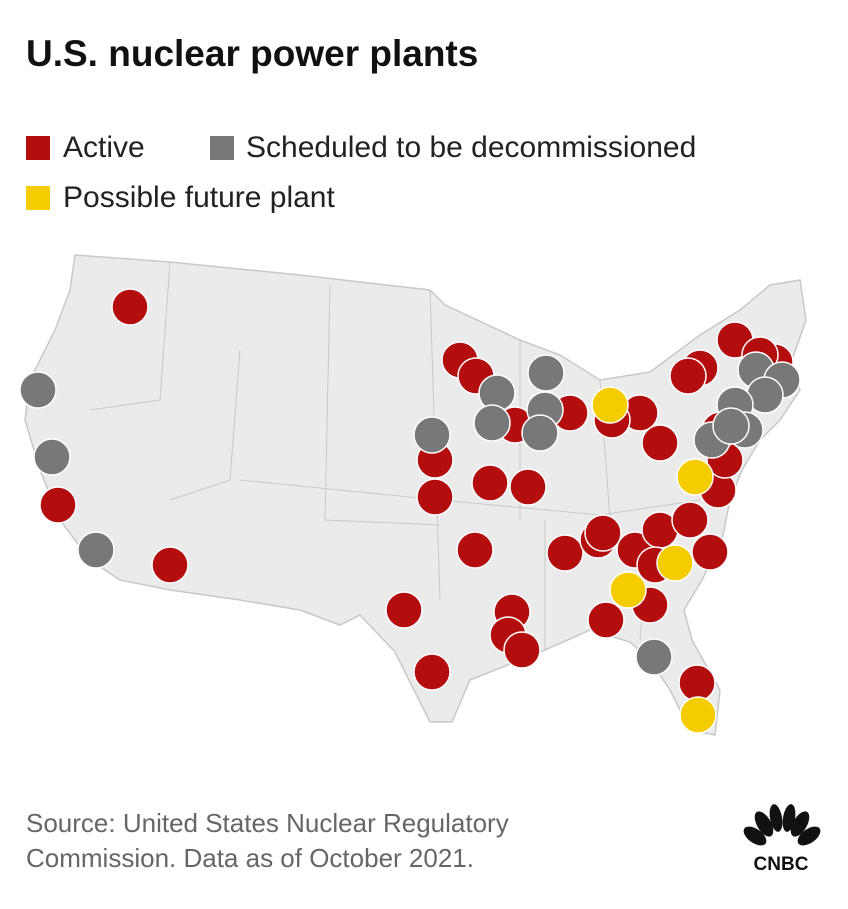  What do you see at coordinates (252, 53) in the screenshot?
I see `title: U.S. nuclear power plants` at bounding box center [252, 53].